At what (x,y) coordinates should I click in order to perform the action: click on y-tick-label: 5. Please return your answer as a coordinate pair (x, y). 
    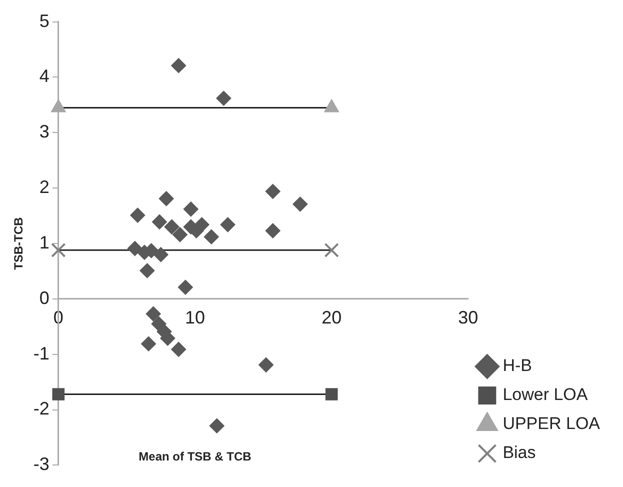
    Looking at the image, I should click on (44, 20).